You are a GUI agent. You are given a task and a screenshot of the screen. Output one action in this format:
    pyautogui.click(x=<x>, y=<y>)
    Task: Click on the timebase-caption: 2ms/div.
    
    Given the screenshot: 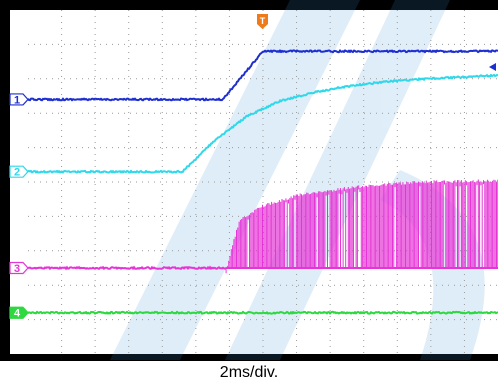 What is the action you would take?
    pyautogui.click(x=249, y=372)
    